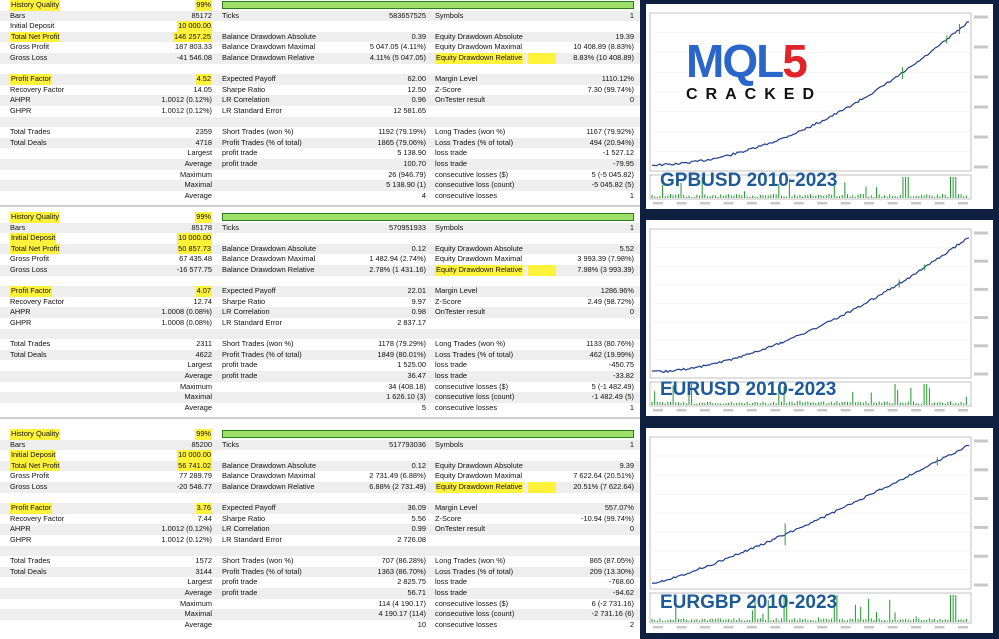 Image resolution: width=999 pixels, height=639 pixels. I want to click on report-cell-v3: 3 993.39 (7.98%), so click(605, 259).